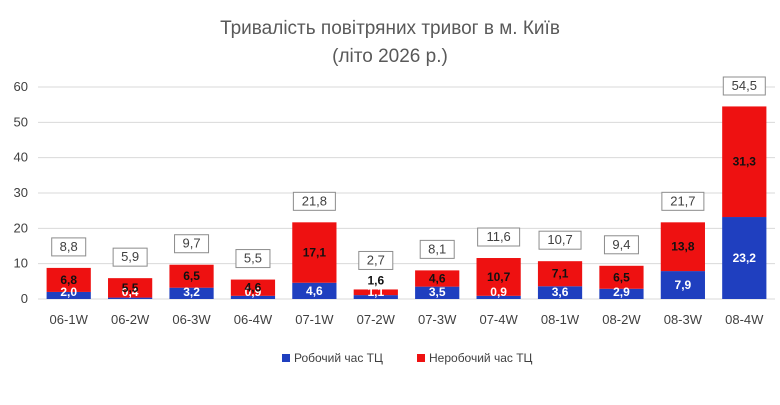  I want to click on data-label-off-time: 7,1, so click(560, 274).